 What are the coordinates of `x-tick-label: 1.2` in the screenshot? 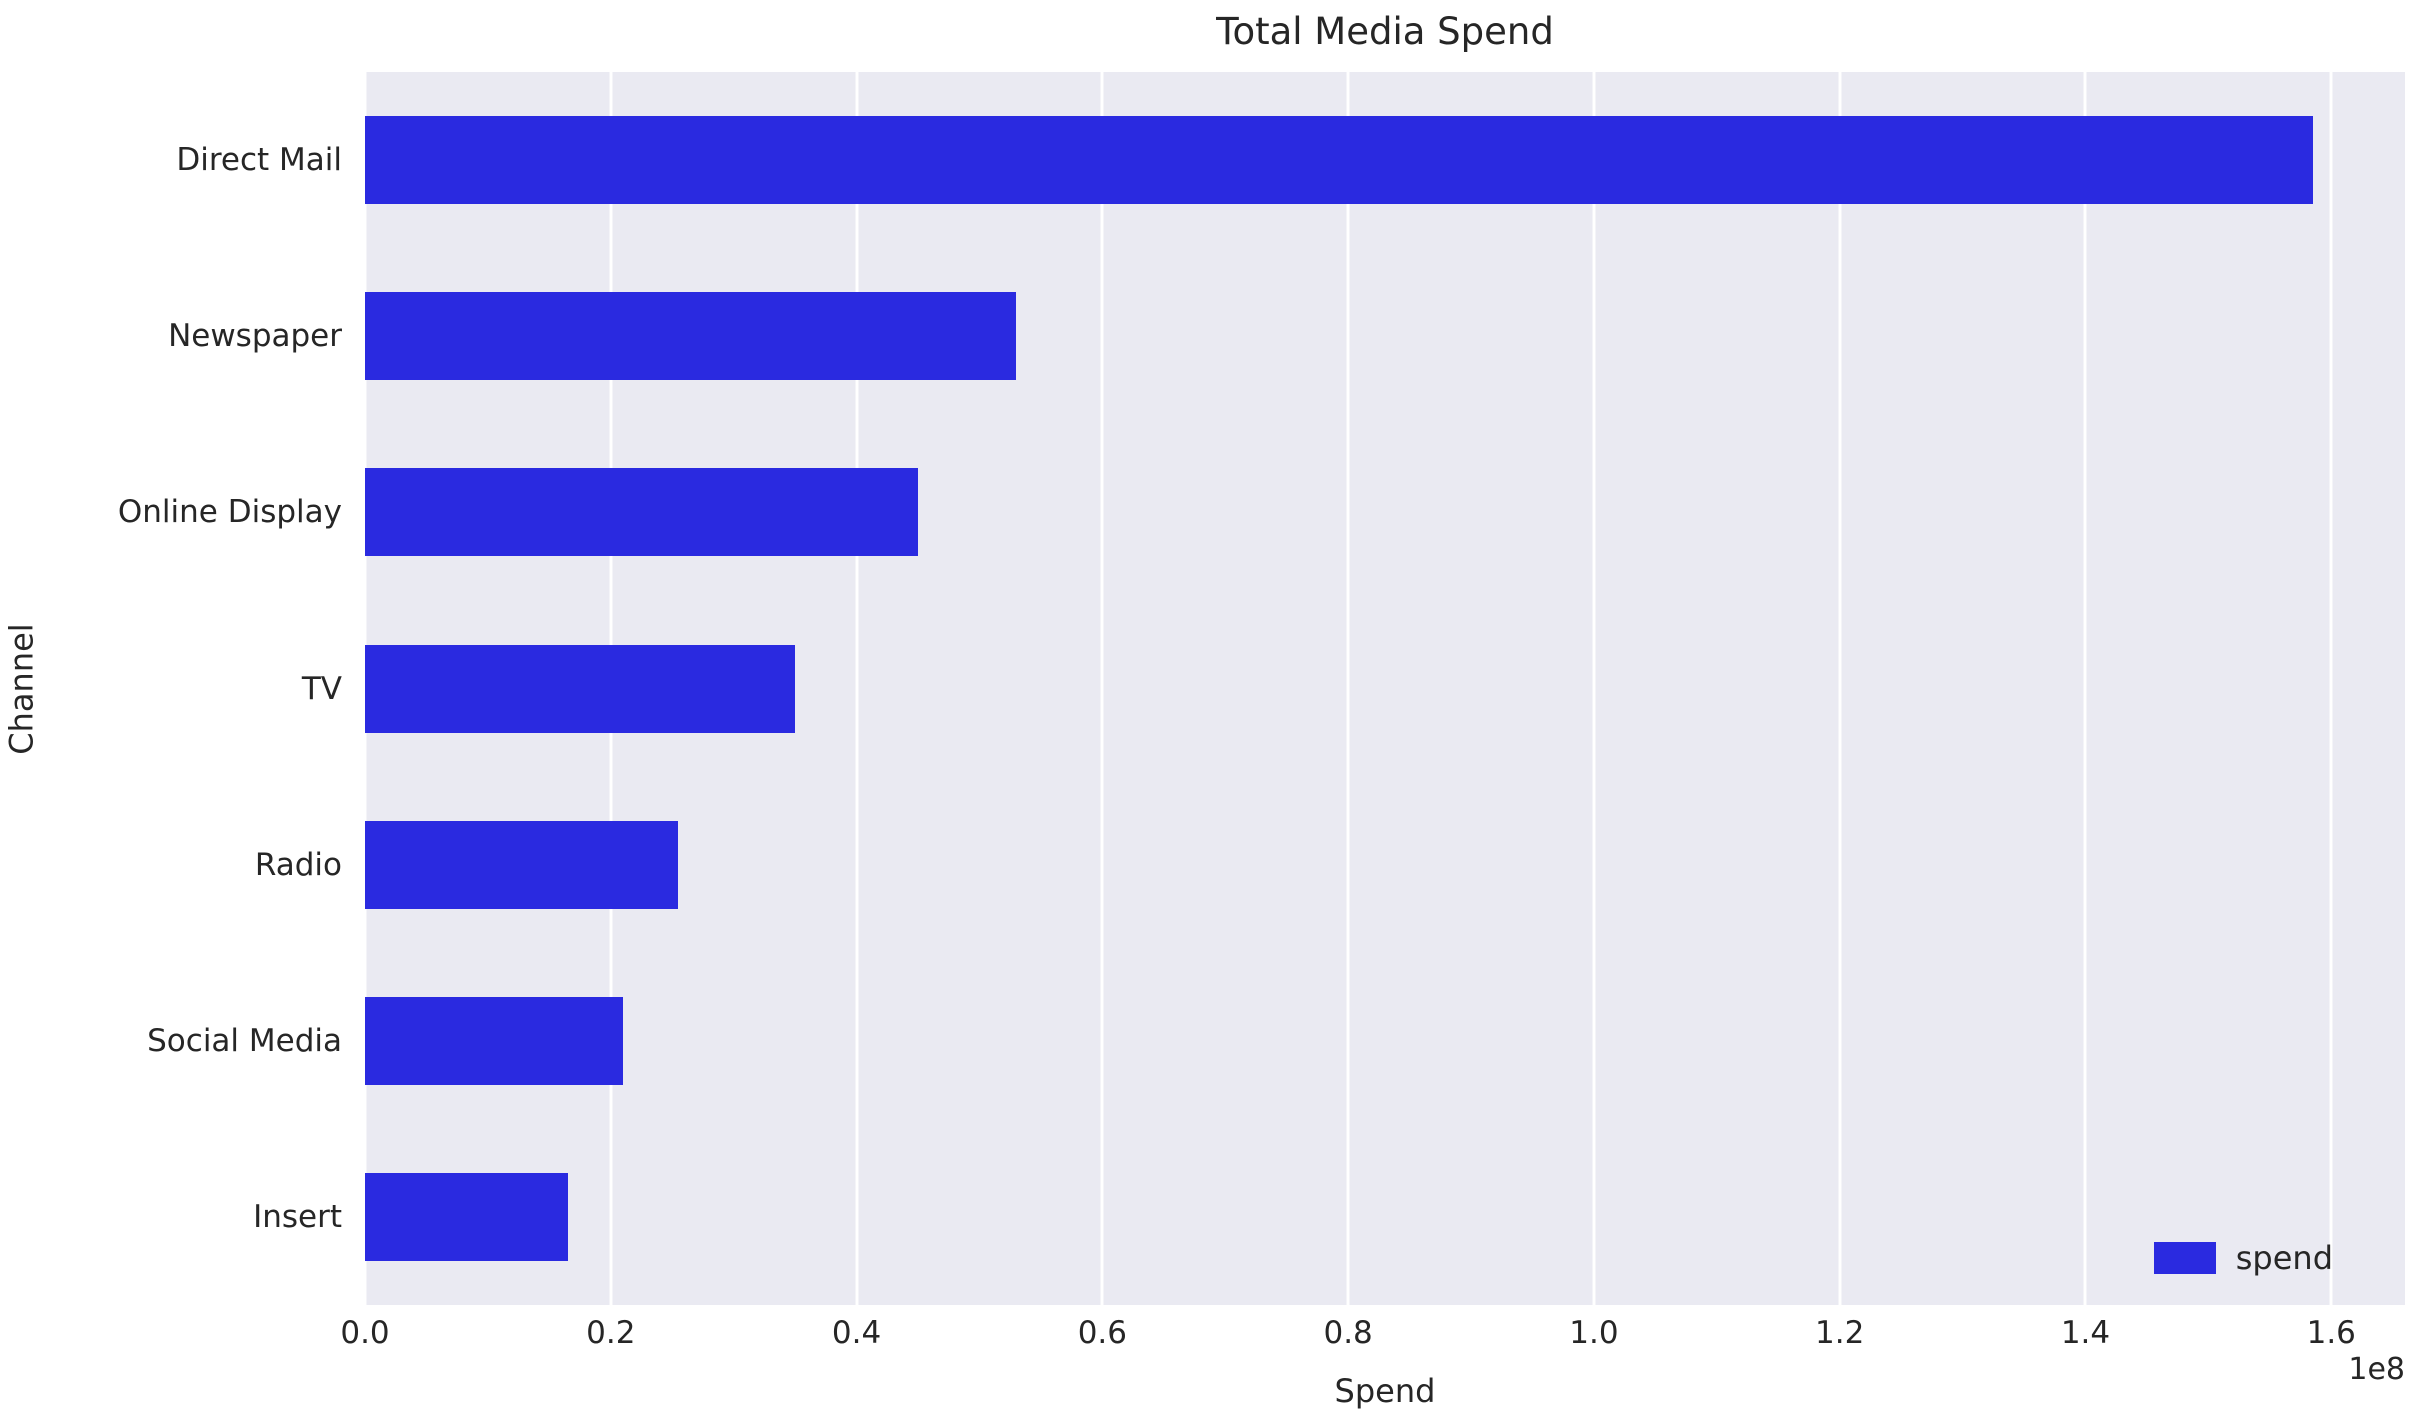 It's located at (1840, 1333).